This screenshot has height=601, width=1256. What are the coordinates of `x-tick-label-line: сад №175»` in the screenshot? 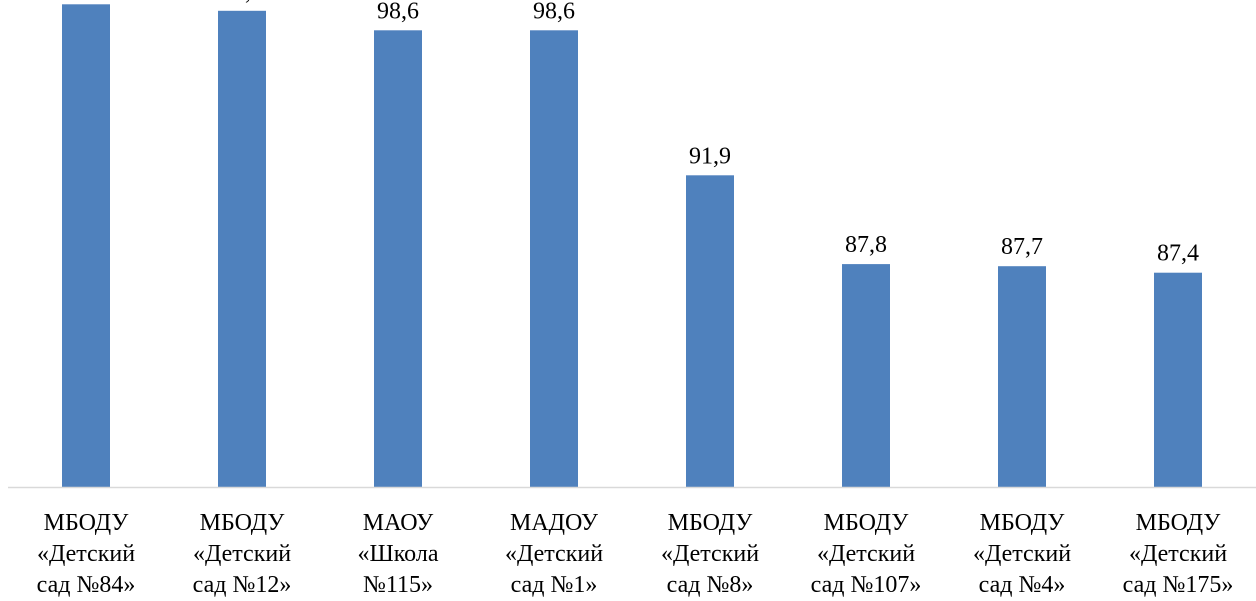 It's located at (1178, 585).